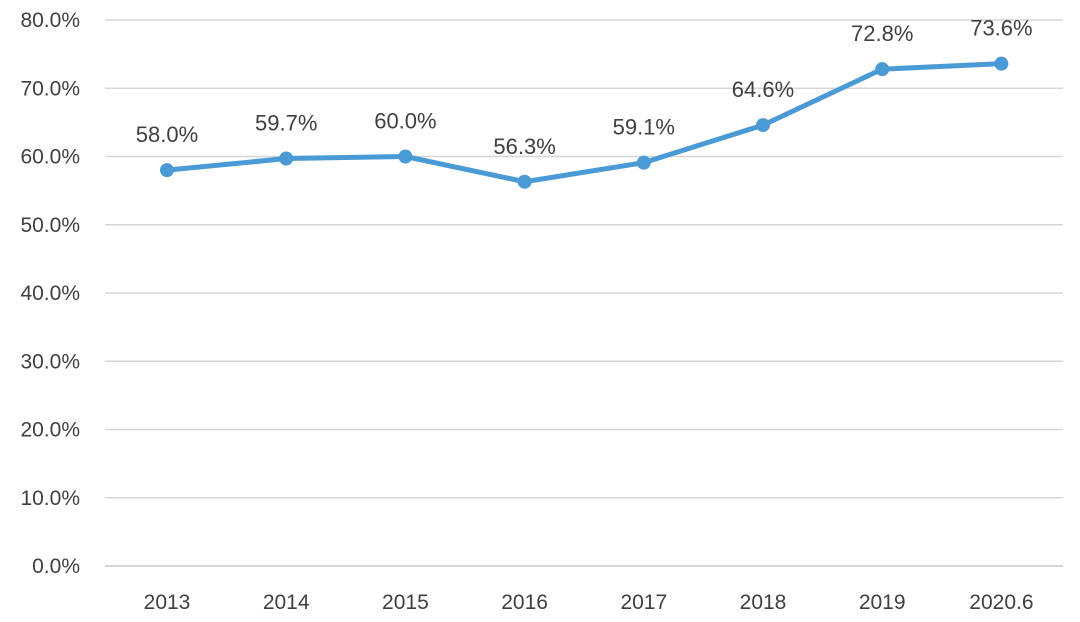 Image resolution: width=1080 pixels, height=622 pixels. I want to click on x-tick-label: 2019, so click(882, 602).